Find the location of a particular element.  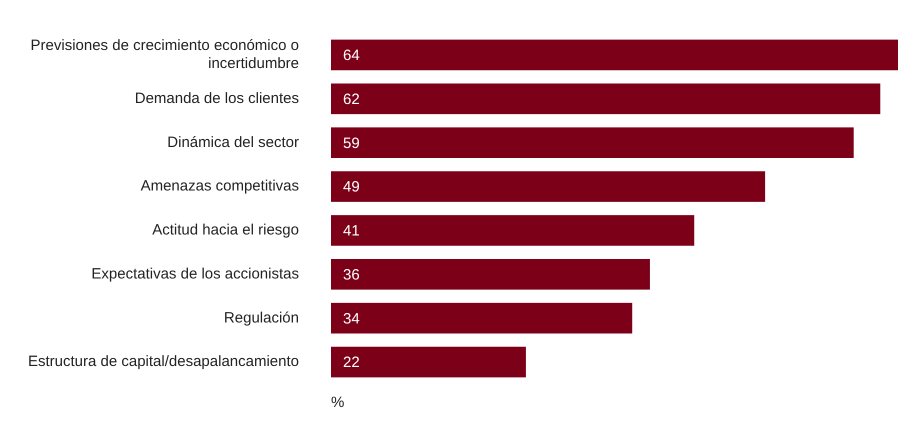

data-label: 59 is located at coordinates (351, 143).